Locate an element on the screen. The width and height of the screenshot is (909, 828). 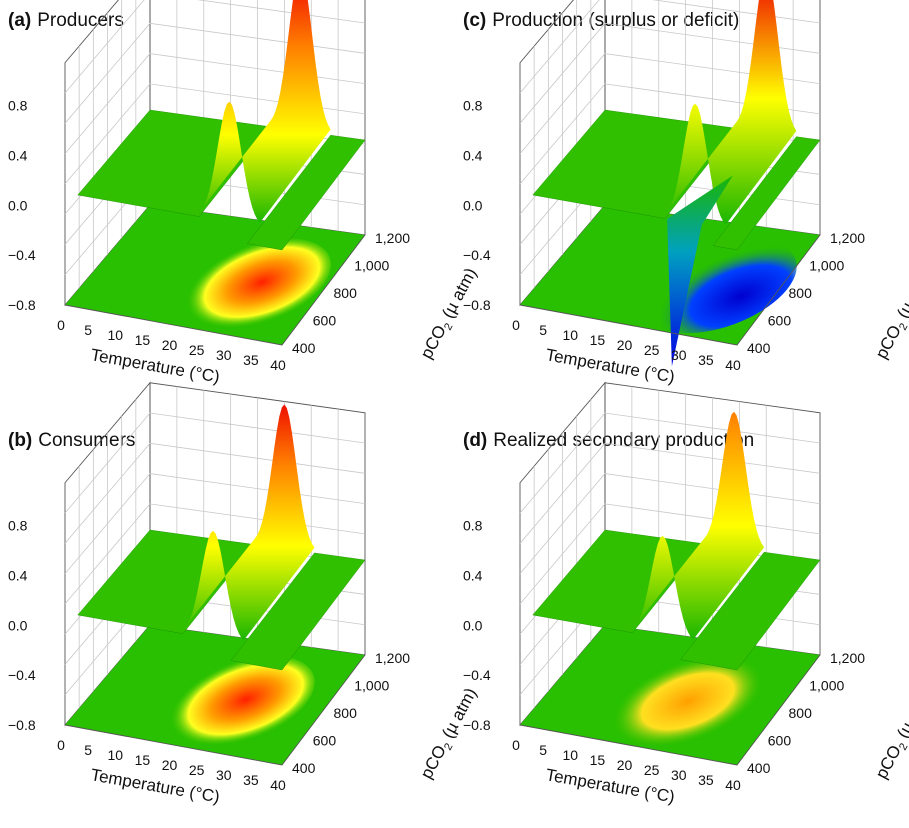
panel-title: (b) Consumers is located at coordinates (71, 440).